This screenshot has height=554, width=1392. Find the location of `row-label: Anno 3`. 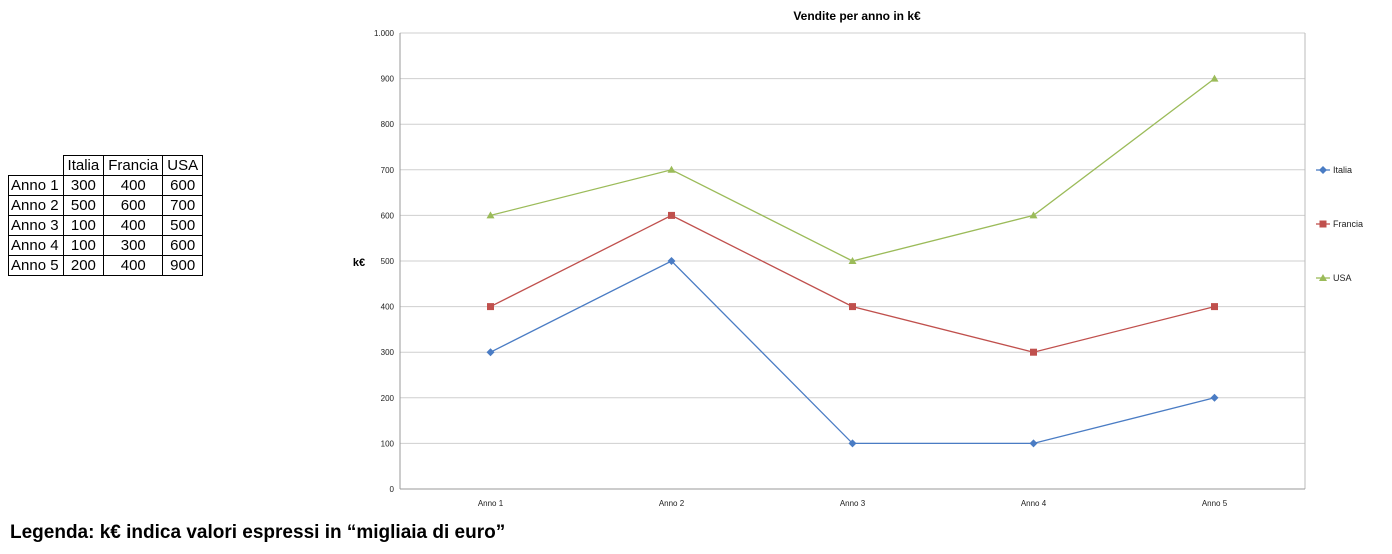

row-label: Anno 3 is located at coordinates (36, 225).